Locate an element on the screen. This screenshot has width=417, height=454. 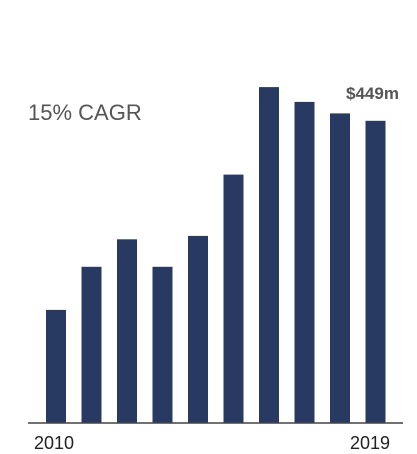
bar-2010 is located at coordinates (56, 366).